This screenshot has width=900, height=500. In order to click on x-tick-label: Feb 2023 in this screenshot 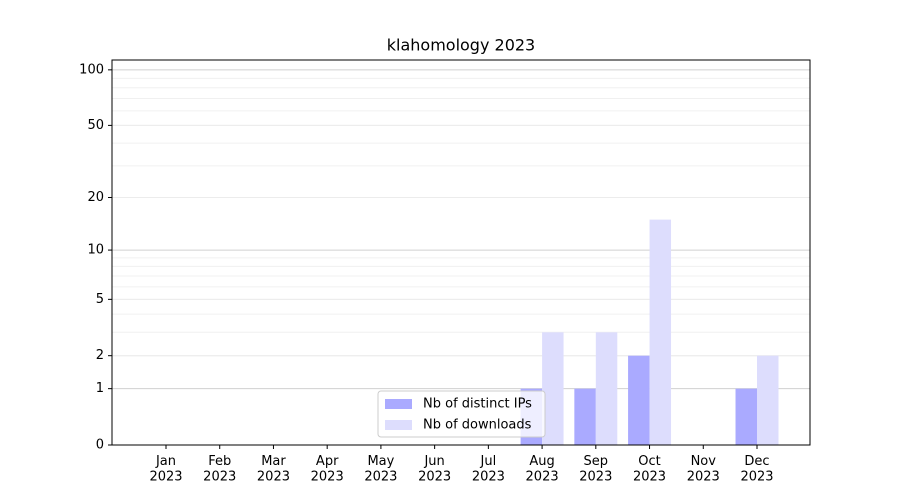, I will do `click(219, 469)`.